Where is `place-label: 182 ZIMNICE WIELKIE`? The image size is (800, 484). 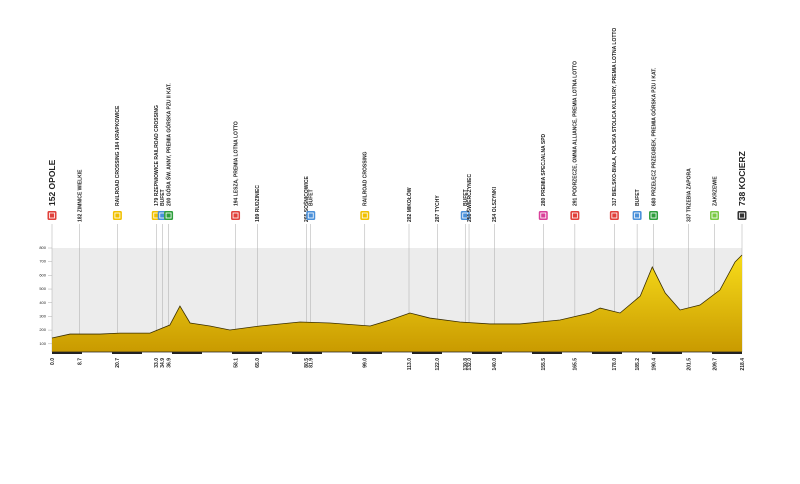
place-label: 182 ZIMNICE WIELKIE is located at coordinates (80, 195).